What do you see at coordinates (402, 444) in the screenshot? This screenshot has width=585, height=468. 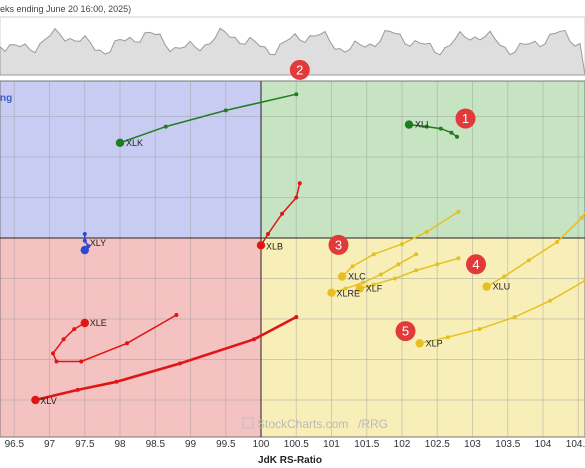 I see `x-tick-label: 102` at bounding box center [402, 444].